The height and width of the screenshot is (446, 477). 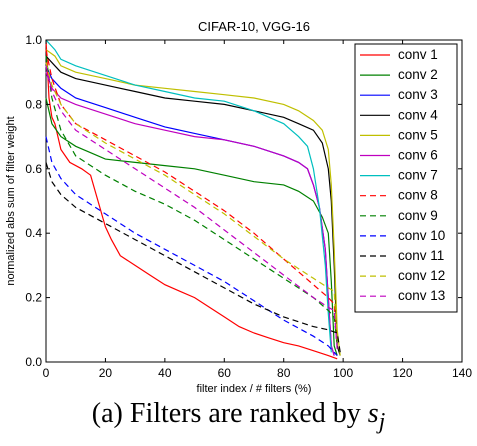 What do you see at coordinates (418, 94) in the screenshot?
I see `legend-label: conv 3` at bounding box center [418, 94].